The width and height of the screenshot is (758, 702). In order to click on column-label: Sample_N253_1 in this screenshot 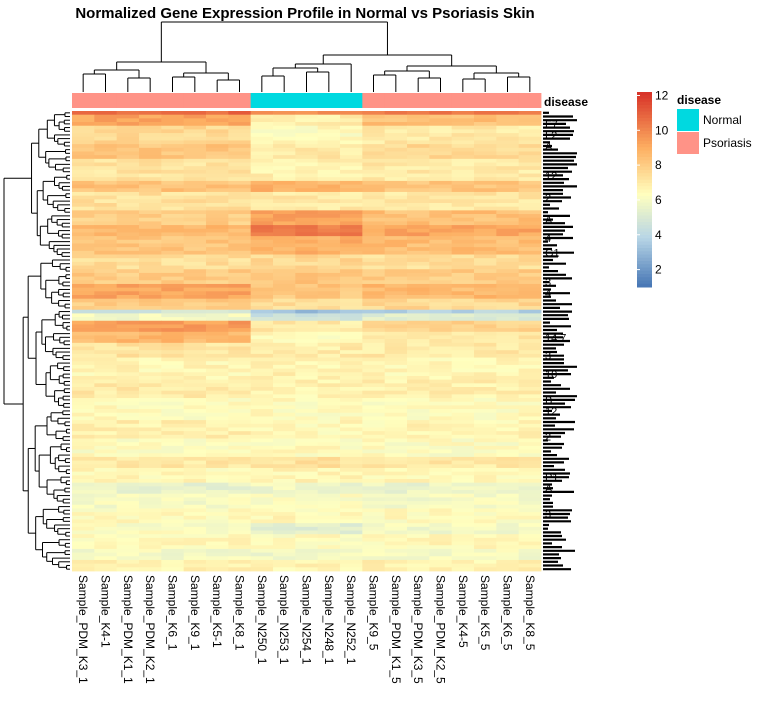, I will do `click(284, 620)`.